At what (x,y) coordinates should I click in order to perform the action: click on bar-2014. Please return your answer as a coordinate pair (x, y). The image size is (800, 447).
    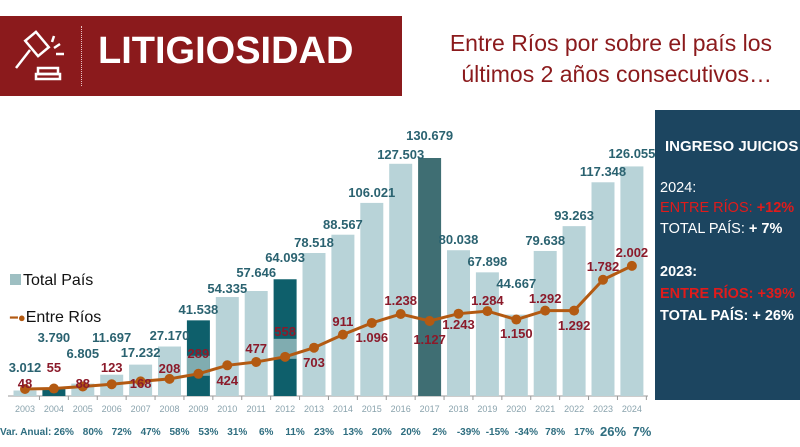
    Looking at the image, I should click on (343, 315).